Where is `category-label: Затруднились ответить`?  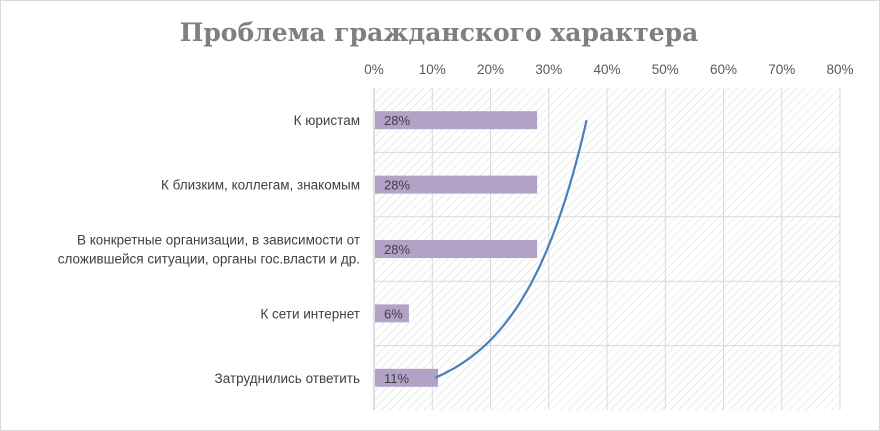 category-label: Затруднились ответить is located at coordinates (287, 378).